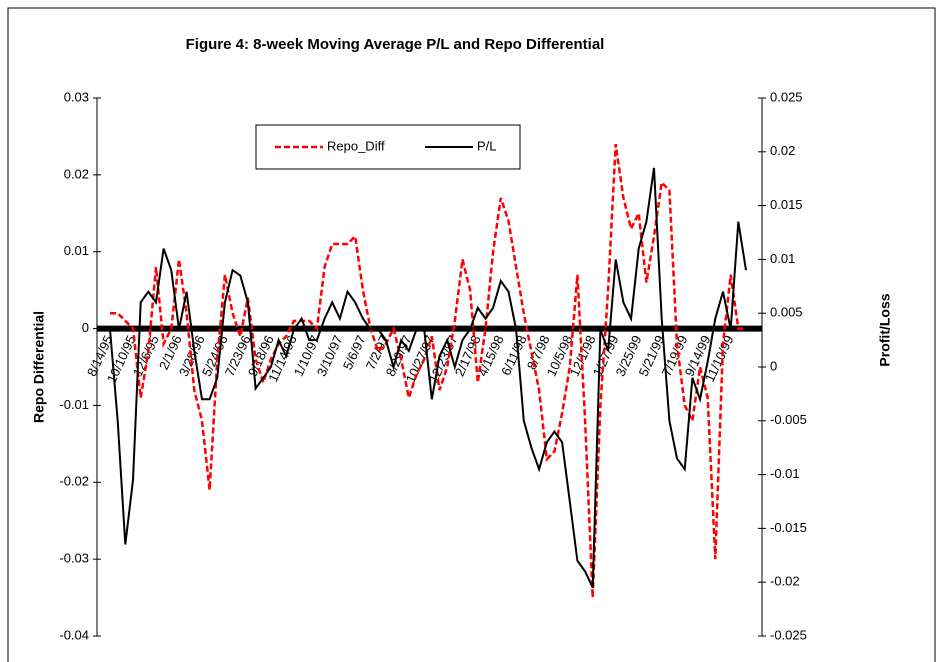  What do you see at coordinates (788, 419) in the screenshot?
I see `y2-tick-label: -0.005` at bounding box center [788, 419].